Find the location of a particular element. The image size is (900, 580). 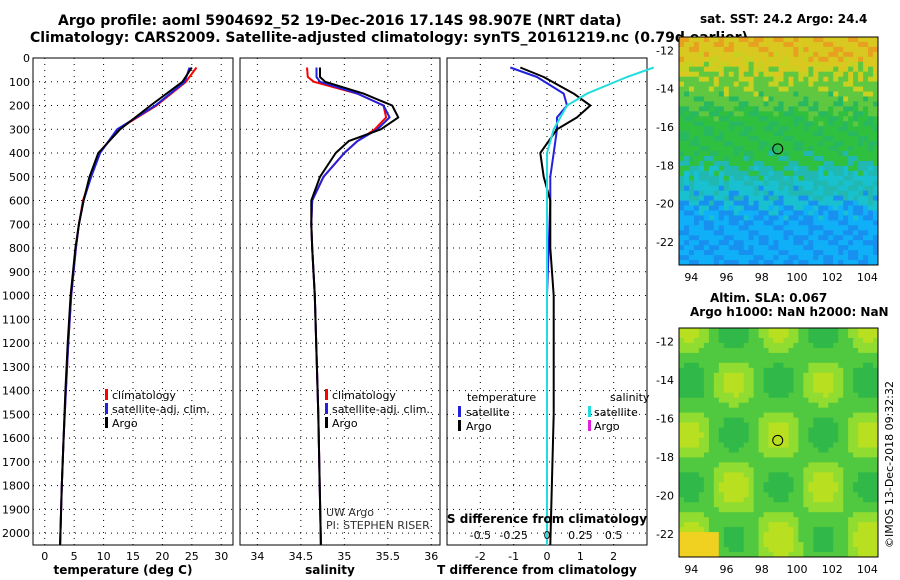

x-tick-label: 25 is located at coordinates (192, 556).